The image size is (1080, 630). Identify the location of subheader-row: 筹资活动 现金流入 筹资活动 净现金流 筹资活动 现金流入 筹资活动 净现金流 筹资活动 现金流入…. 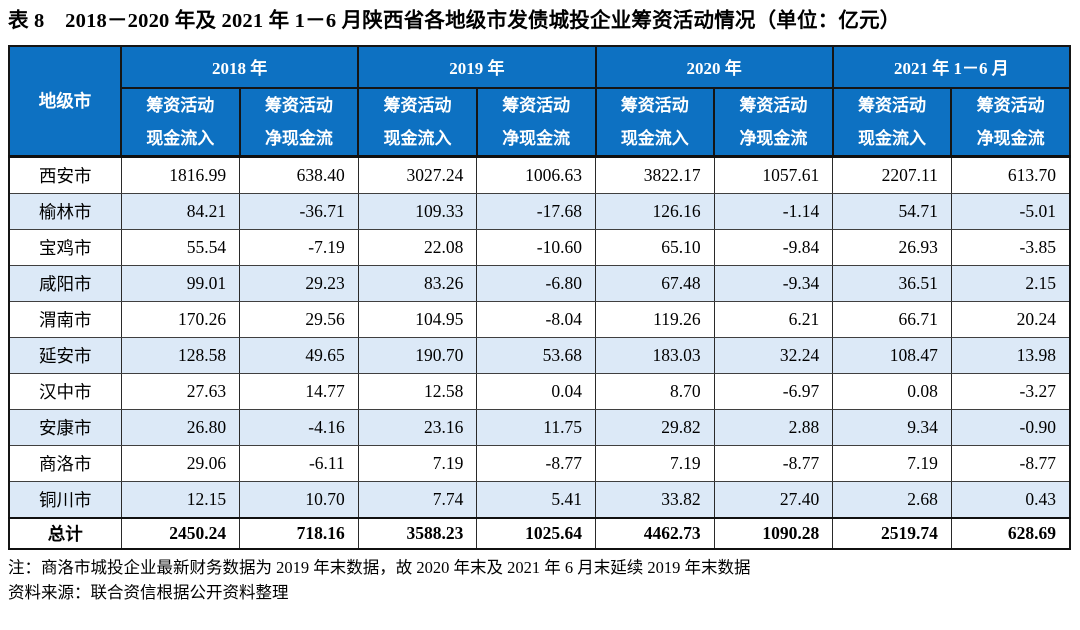
(540, 122).